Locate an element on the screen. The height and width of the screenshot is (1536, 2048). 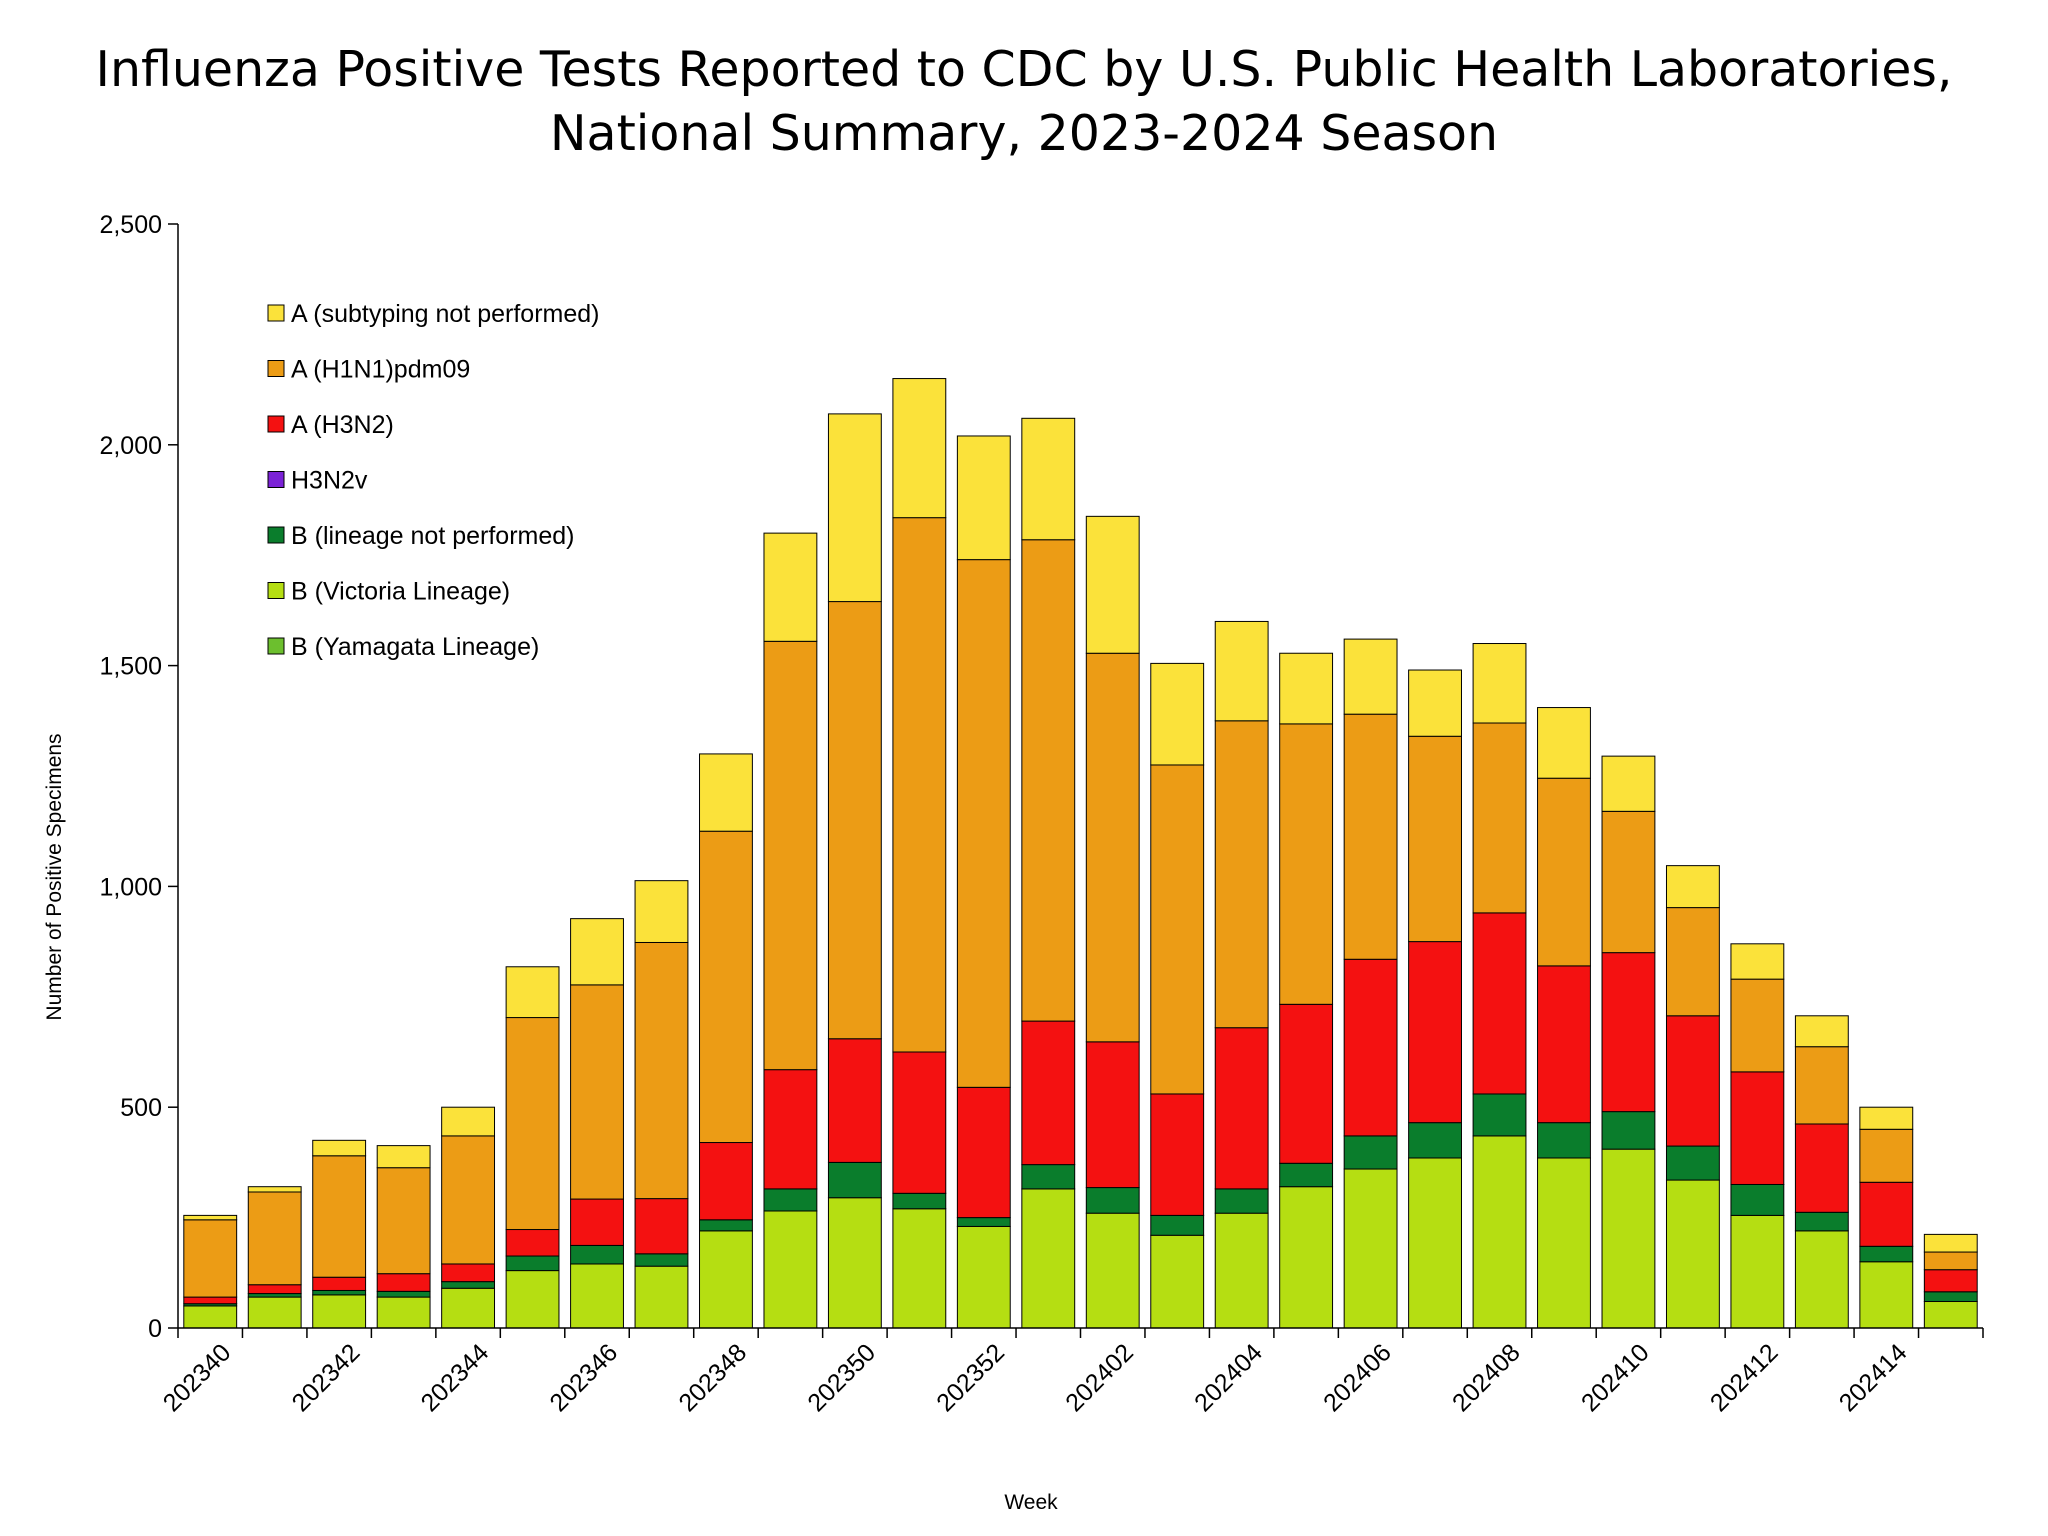
legend-label: A (subtyping not performed) is located at coordinates (445, 314).